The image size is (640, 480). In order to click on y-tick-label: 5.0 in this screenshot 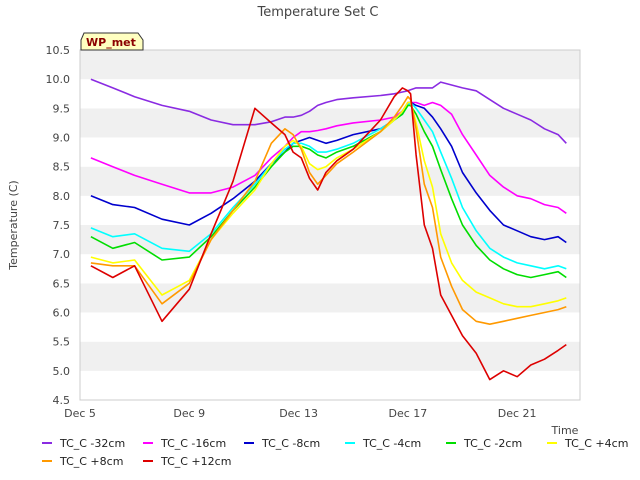, I will do `click(62, 371)`.